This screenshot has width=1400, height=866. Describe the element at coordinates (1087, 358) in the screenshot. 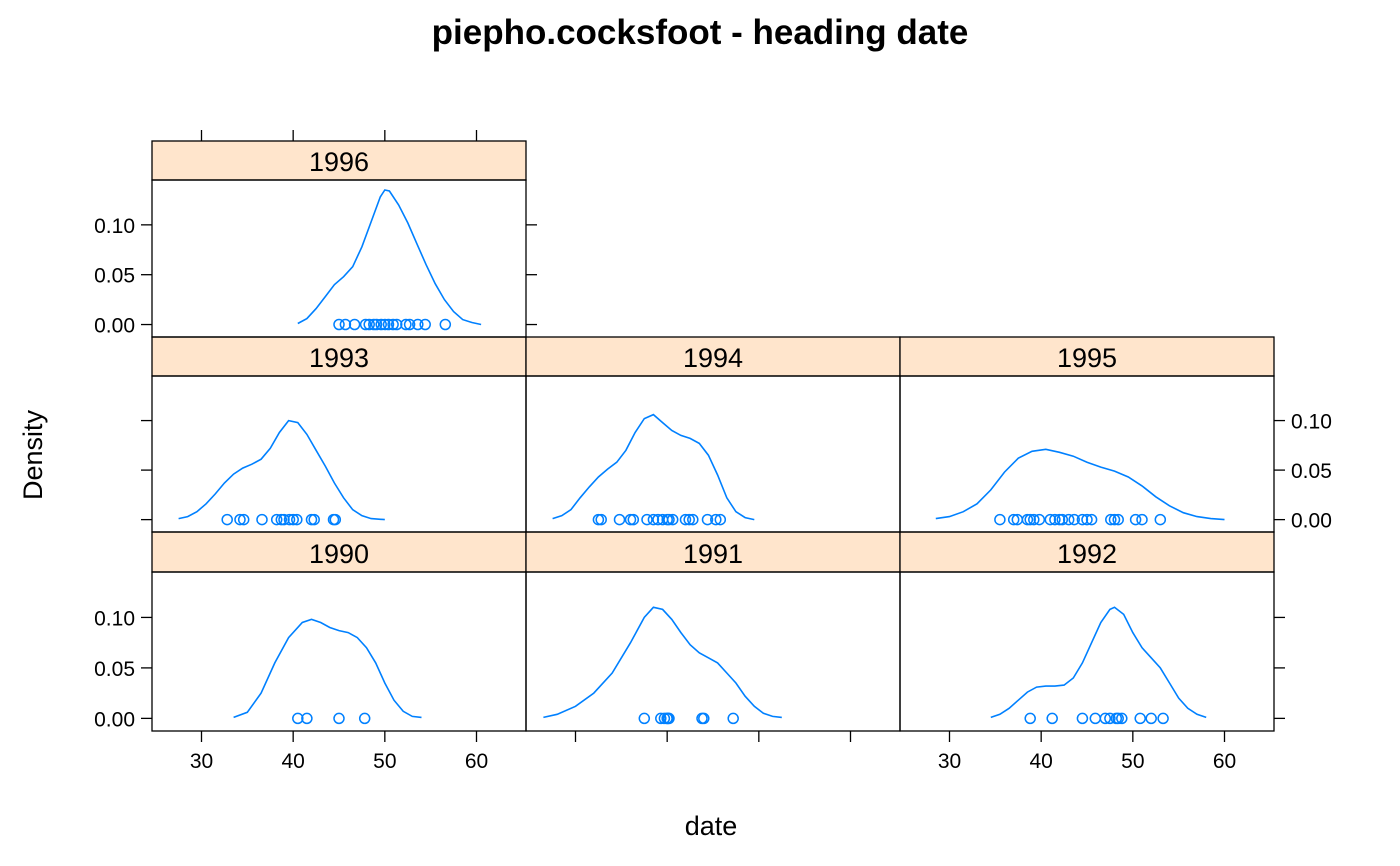

I see `strip-label-1995: 1995` at that location.